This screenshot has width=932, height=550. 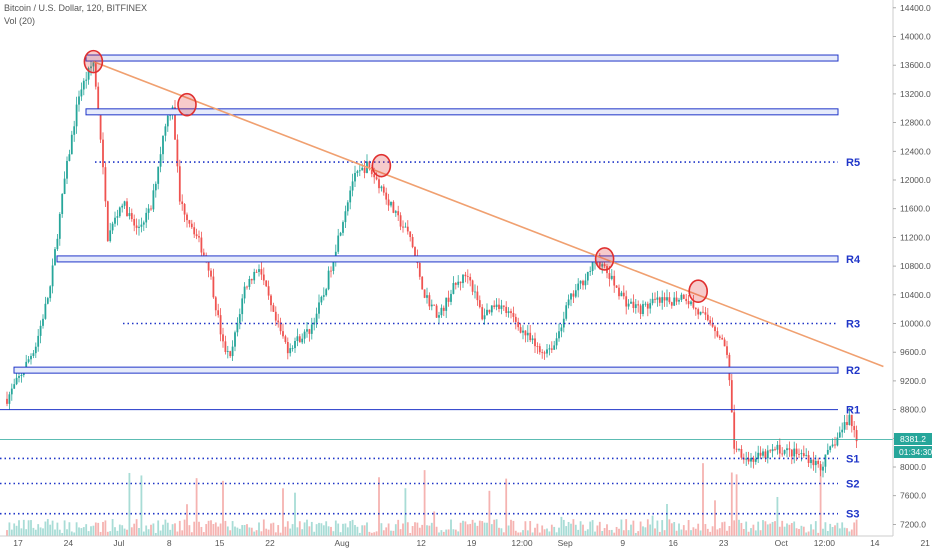 What do you see at coordinates (912, 275) in the screenshot?
I see `price-axis-bg` at bounding box center [912, 275].